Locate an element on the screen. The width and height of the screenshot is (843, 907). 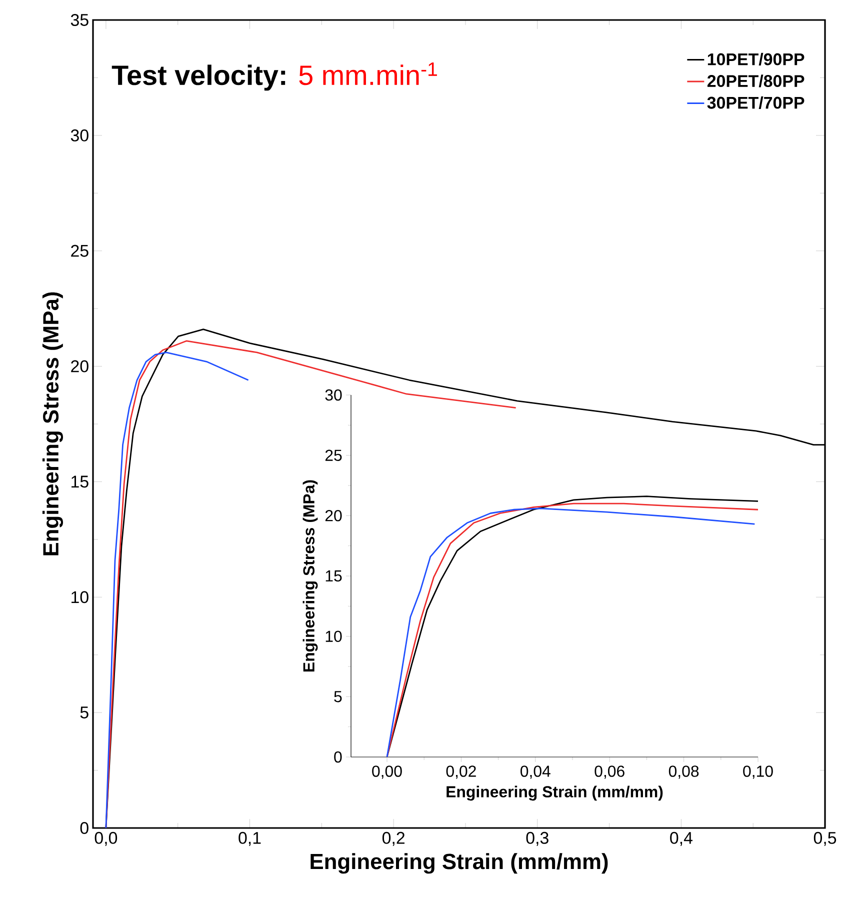
y-tick-label: 35 is located at coordinates (79, 20).